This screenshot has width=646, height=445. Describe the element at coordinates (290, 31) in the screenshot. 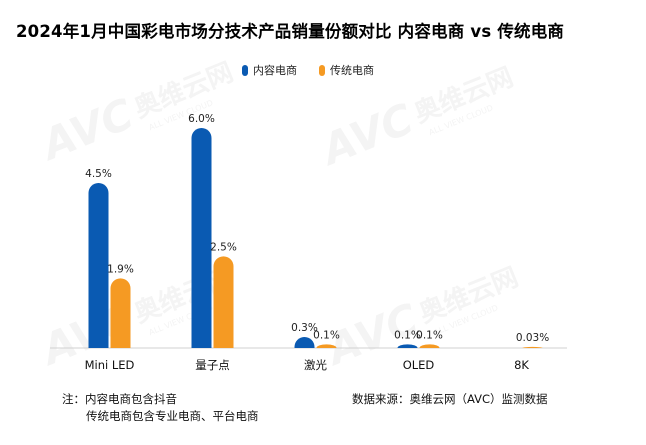

I see `chart-title: 2024年1月中国彩电市场分技术产品销量份额对比 内容电商 vs 传统电商` at that location.